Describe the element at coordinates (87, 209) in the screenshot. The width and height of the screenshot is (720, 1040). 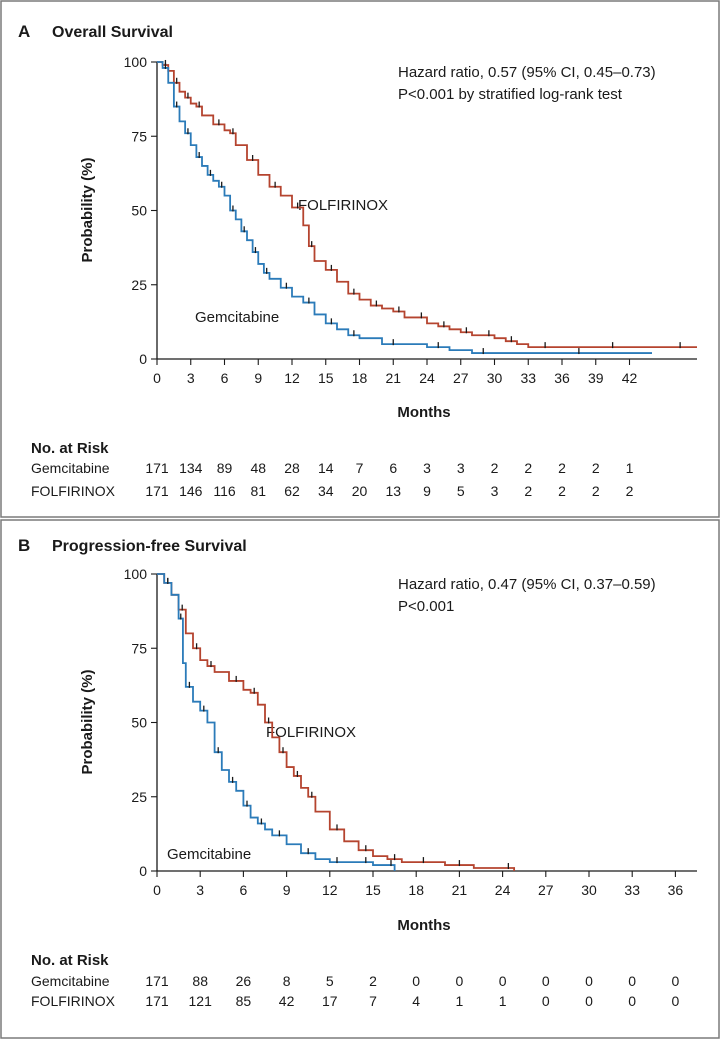
I see `panel-a-y-axis-title: Probability (%)` at that location.